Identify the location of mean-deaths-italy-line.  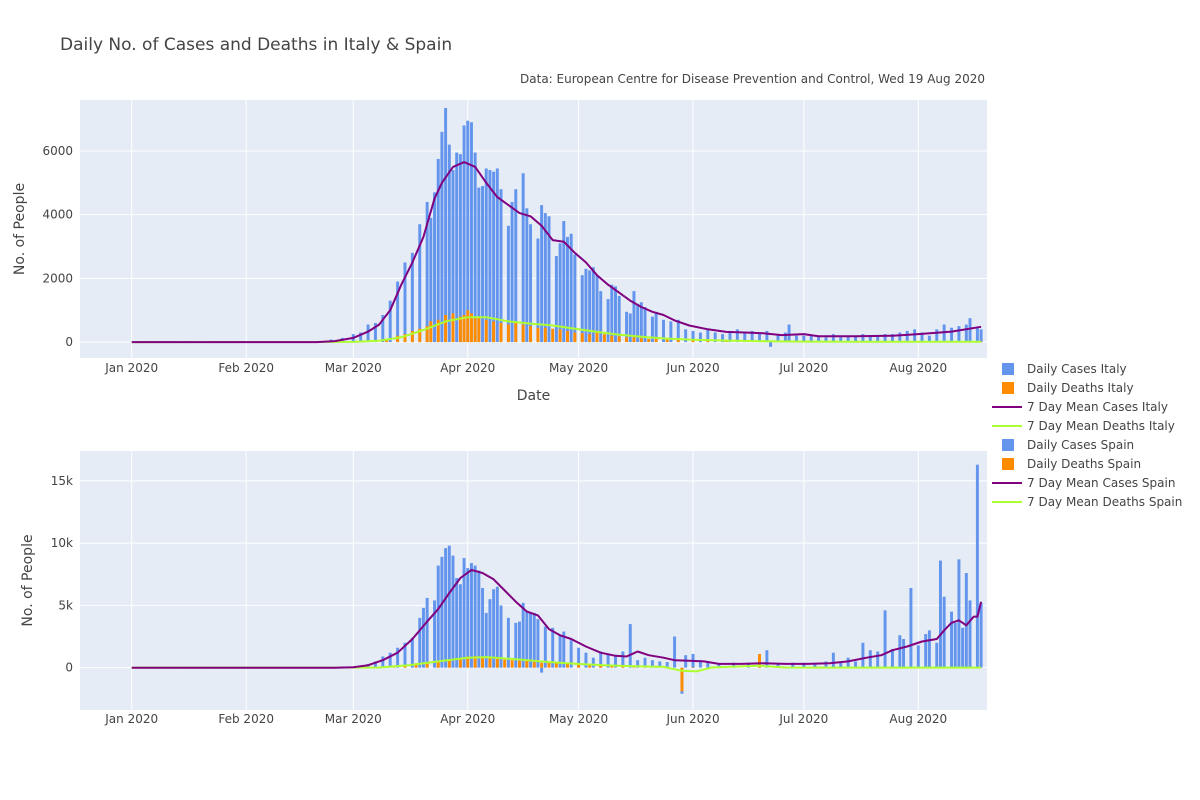
(556, 330).